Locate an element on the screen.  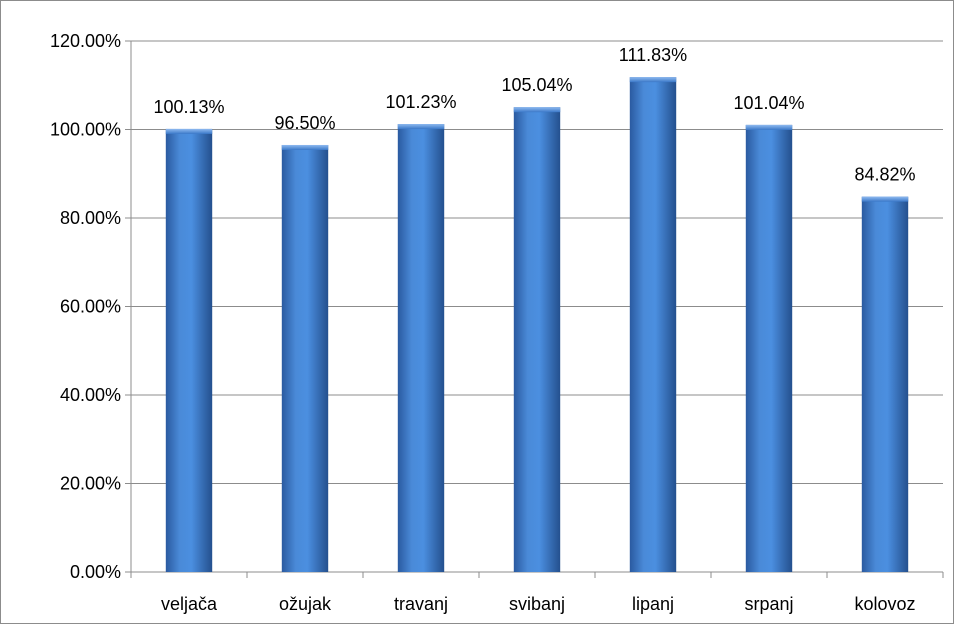
x-category-label: lipanj is located at coordinates (653, 604).